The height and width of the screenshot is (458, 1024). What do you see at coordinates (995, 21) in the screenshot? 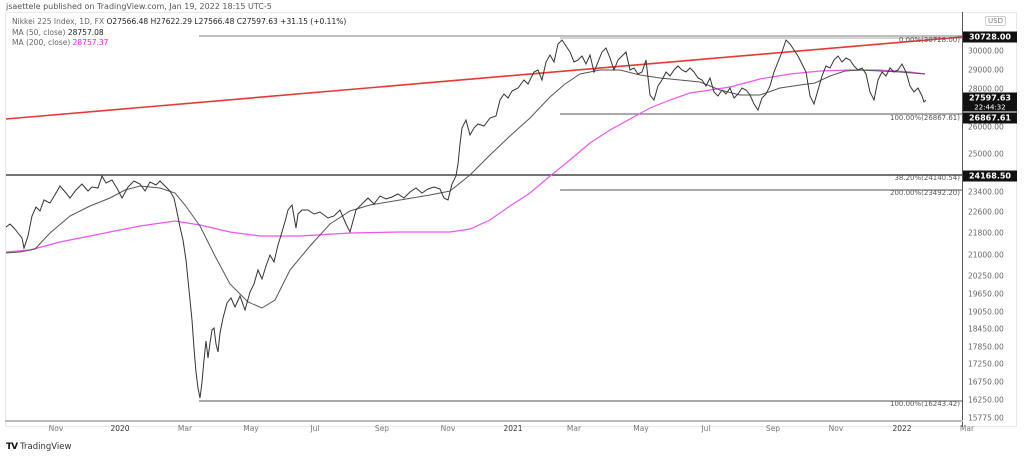
I see `currency-selector: USD` at bounding box center [995, 21].